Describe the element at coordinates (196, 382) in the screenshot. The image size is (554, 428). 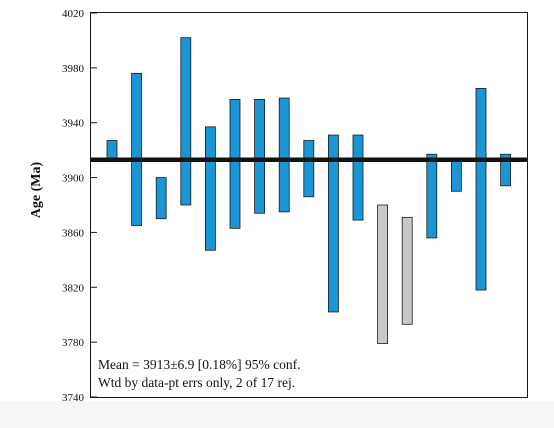
I see `rejection-annotation: Wtd by data-pt errs only, 2 of 17 rej.` at that location.